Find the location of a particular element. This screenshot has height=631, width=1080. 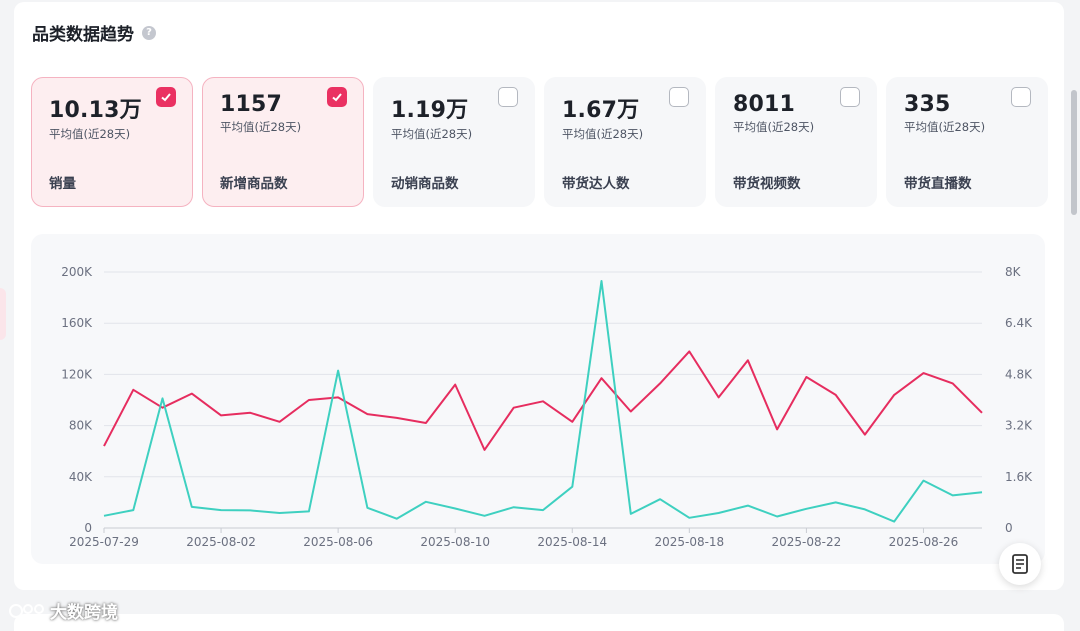

metric-card-new-products: 1157 平均值(近28天) 新增商品数 is located at coordinates (283, 142).